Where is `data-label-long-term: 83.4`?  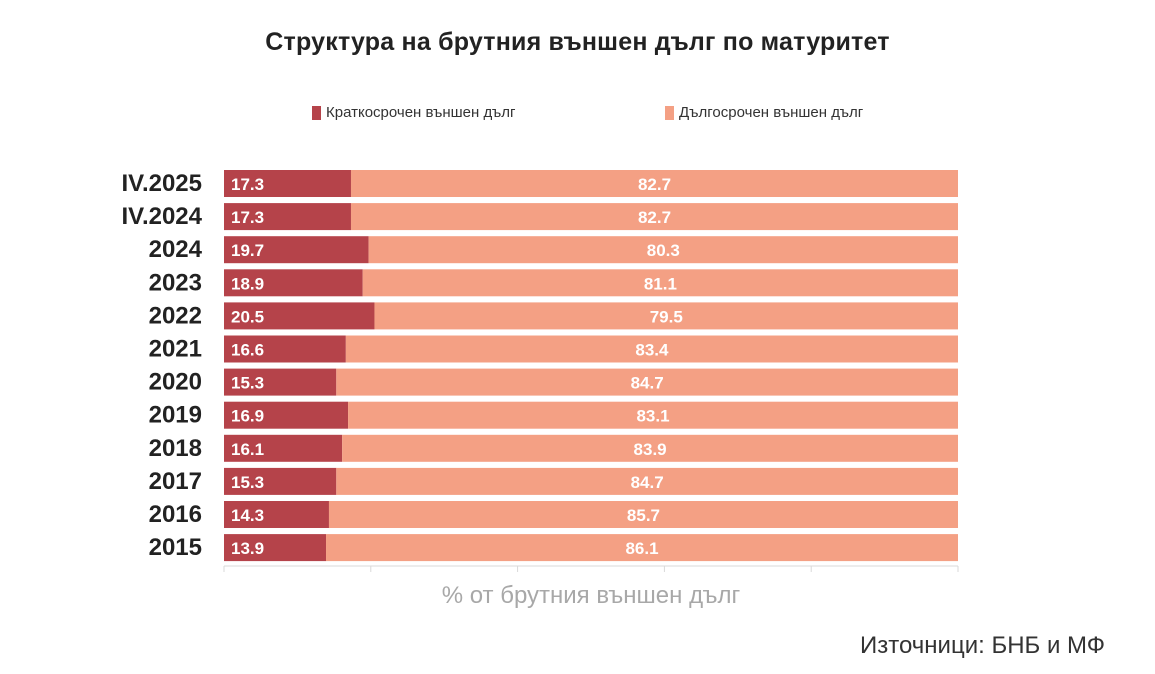
data-label-long-term: 83.4 is located at coordinates (652, 350).